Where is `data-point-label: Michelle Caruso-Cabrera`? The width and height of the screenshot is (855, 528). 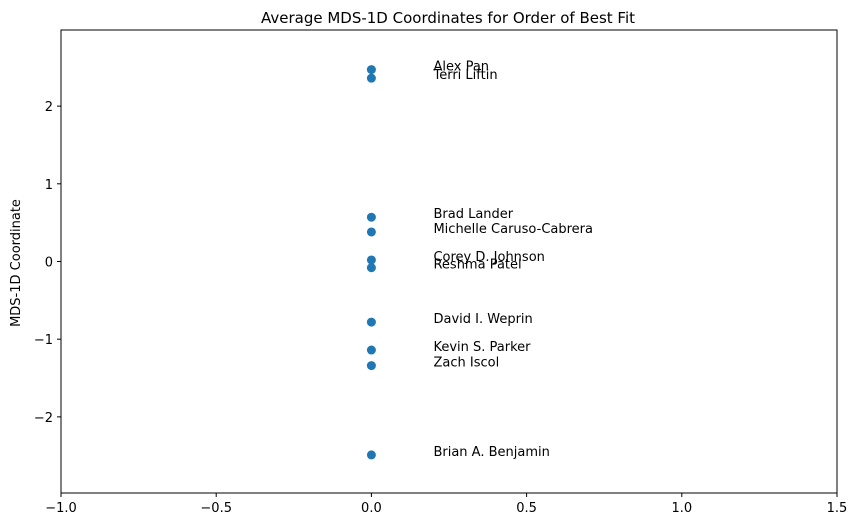 data-point-label: Michelle Caruso-Cabrera is located at coordinates (513, 229).